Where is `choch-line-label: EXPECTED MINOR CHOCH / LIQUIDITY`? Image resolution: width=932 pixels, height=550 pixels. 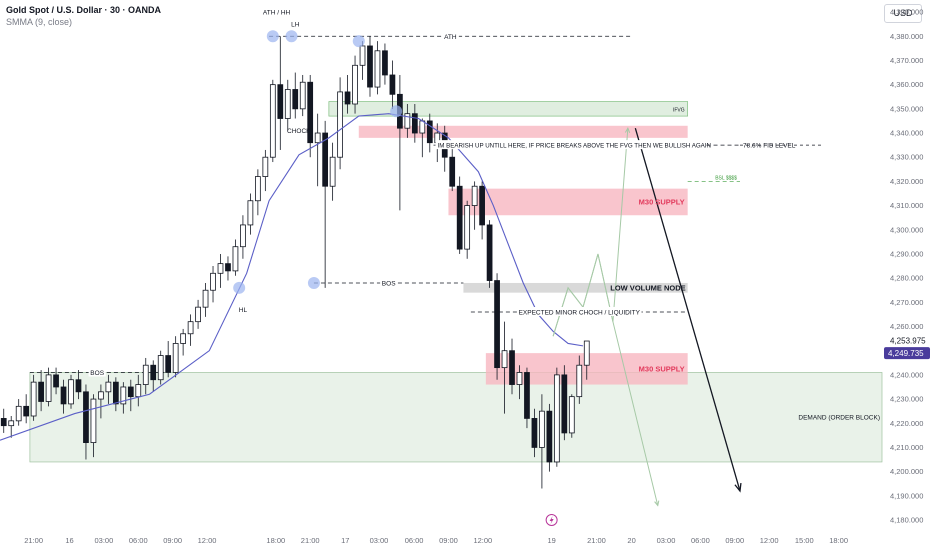 choch-line-label: EXPECTED MINOR CHOCH / LIQUIDITY is located at coordinates (580, 313).